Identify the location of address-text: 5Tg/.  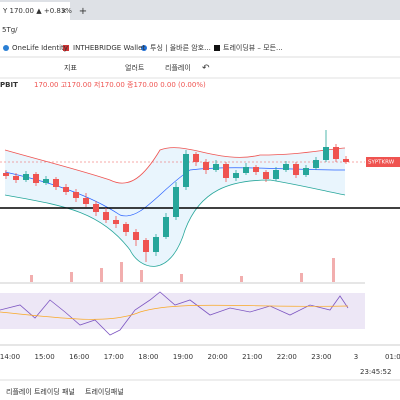
(10, 30).